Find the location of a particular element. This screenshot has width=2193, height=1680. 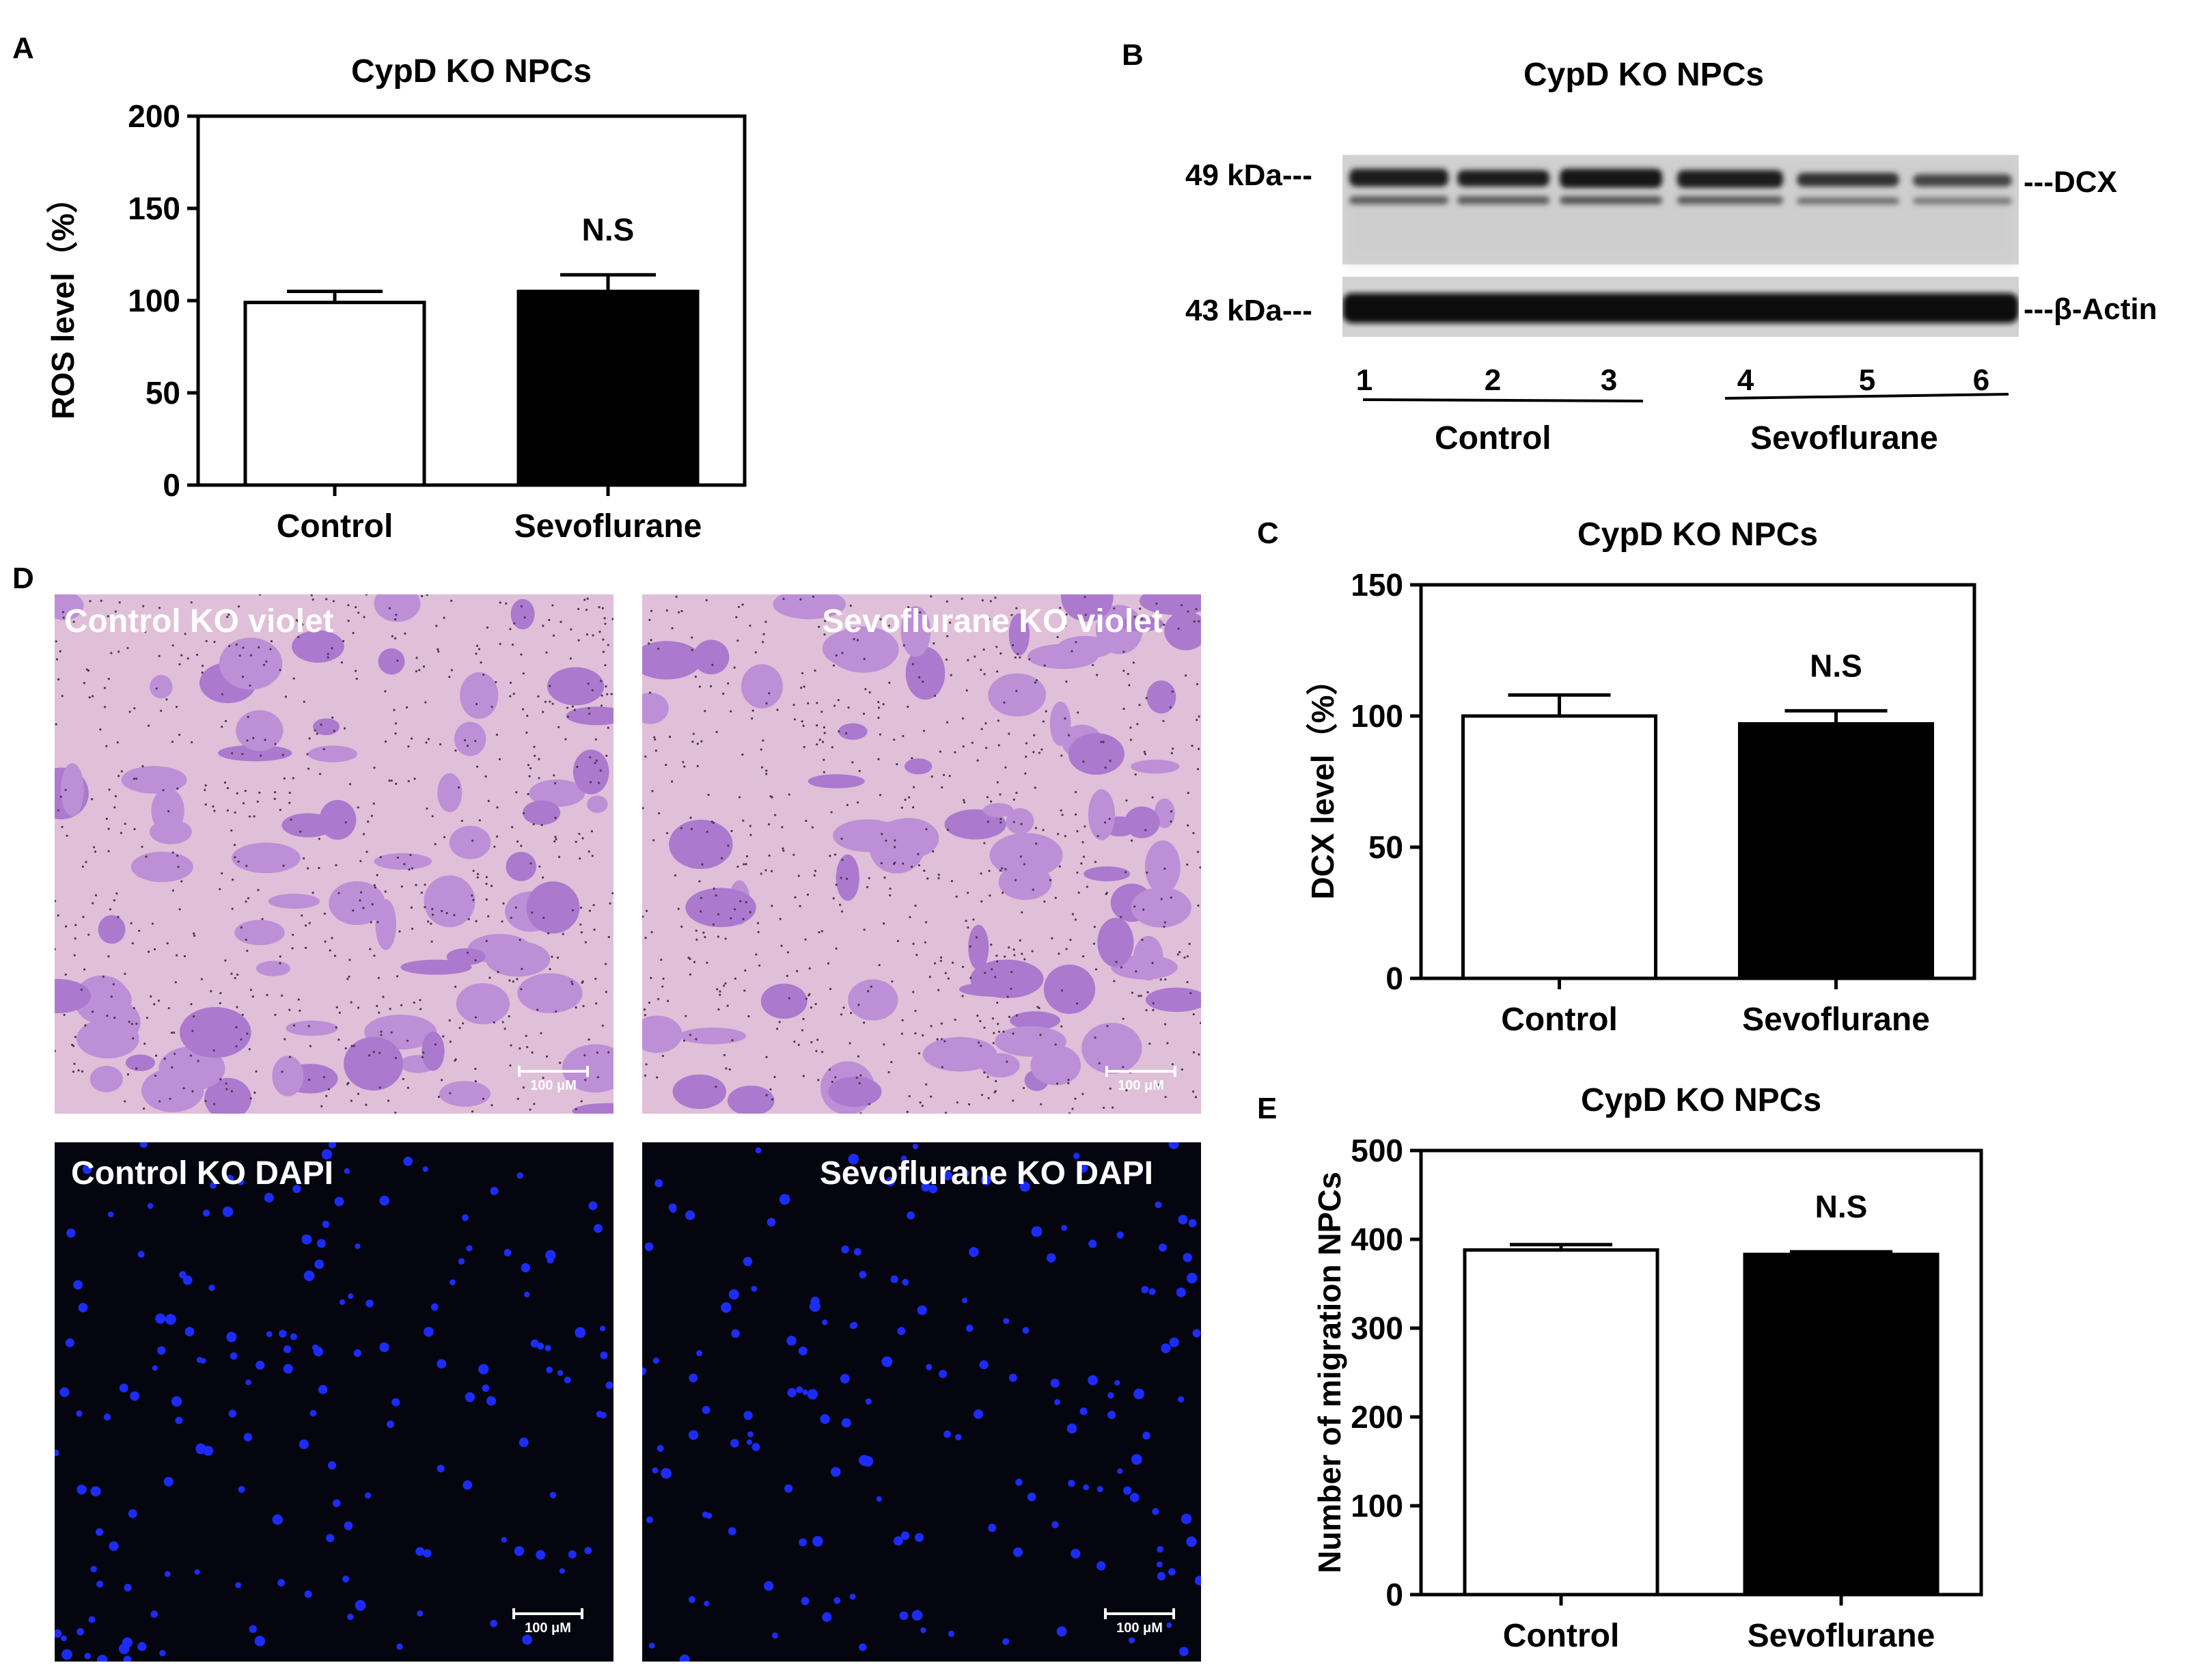

lane-number-4: 4 is located at coordinates (1745, 380).